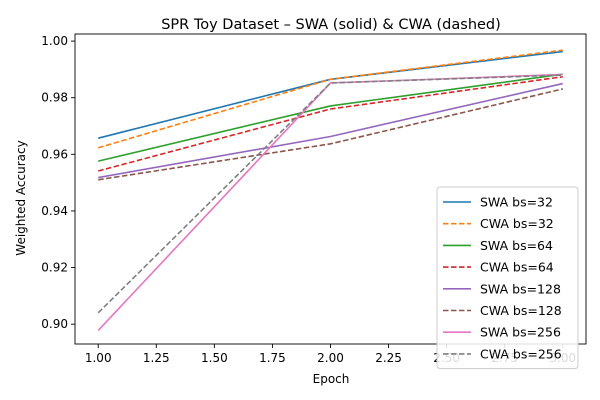 The image size is (600, 400). What do you see at coordinates (520, 332) in the screenshot?
I see `legend-label: SWA bs=256` at bounding box center [520, 332].